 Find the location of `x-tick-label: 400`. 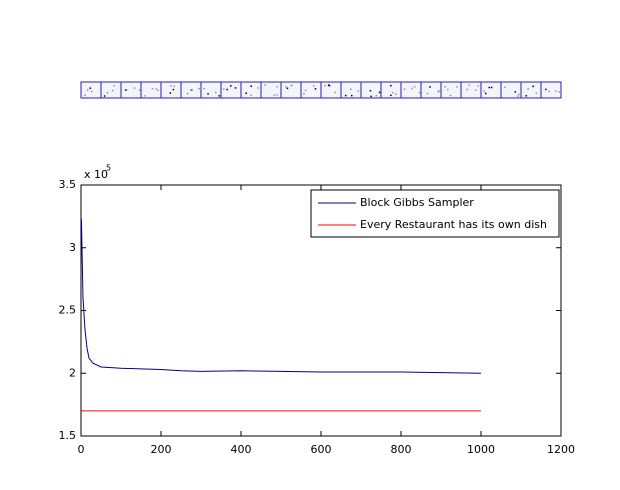

x-tick-label: 400 is located at coordinates (241, 449).